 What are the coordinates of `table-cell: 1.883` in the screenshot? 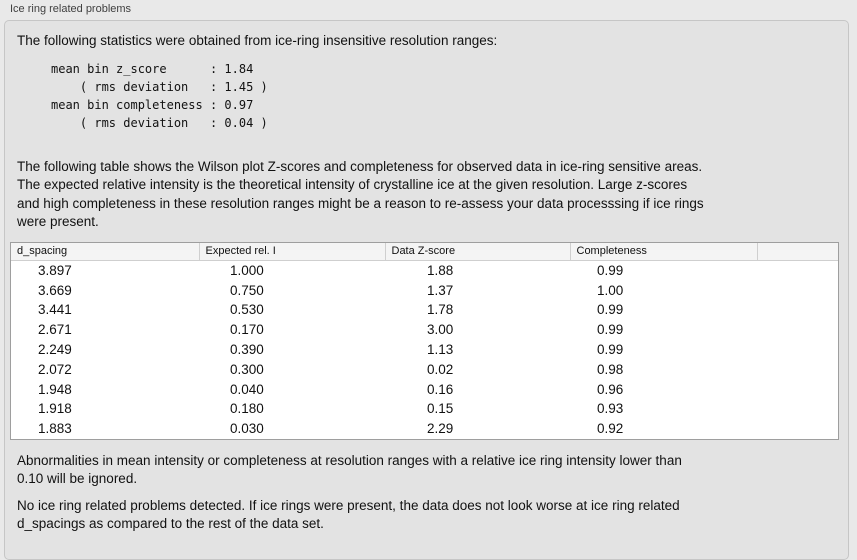 It's located at (55, 429).